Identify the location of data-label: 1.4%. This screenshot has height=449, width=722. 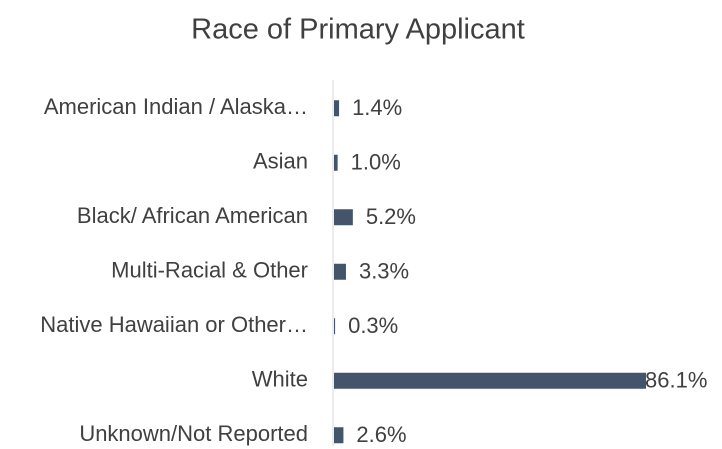
(377, 107).